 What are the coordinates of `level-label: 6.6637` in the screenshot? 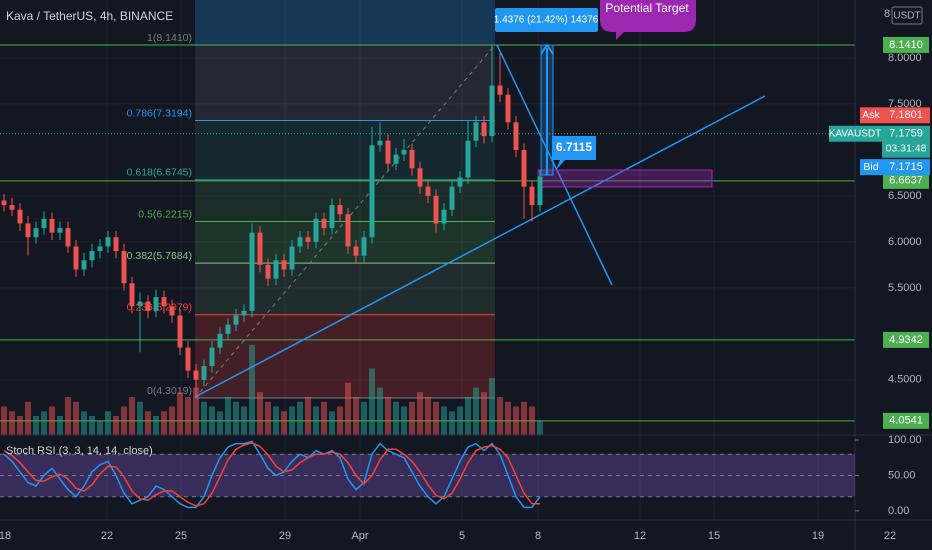 It's located at (906, 181).